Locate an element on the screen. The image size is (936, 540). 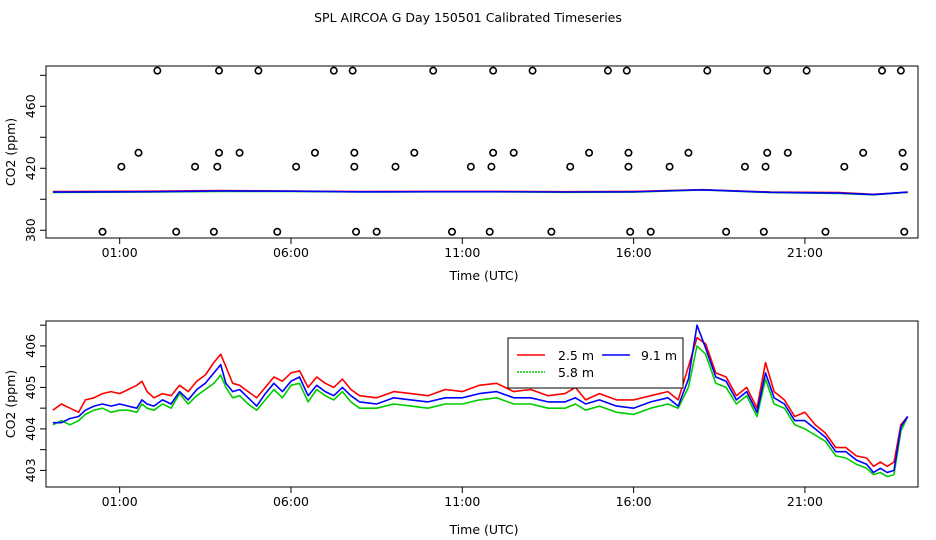
top-y-tick-label: 380 is located at coordinates (30, 230).